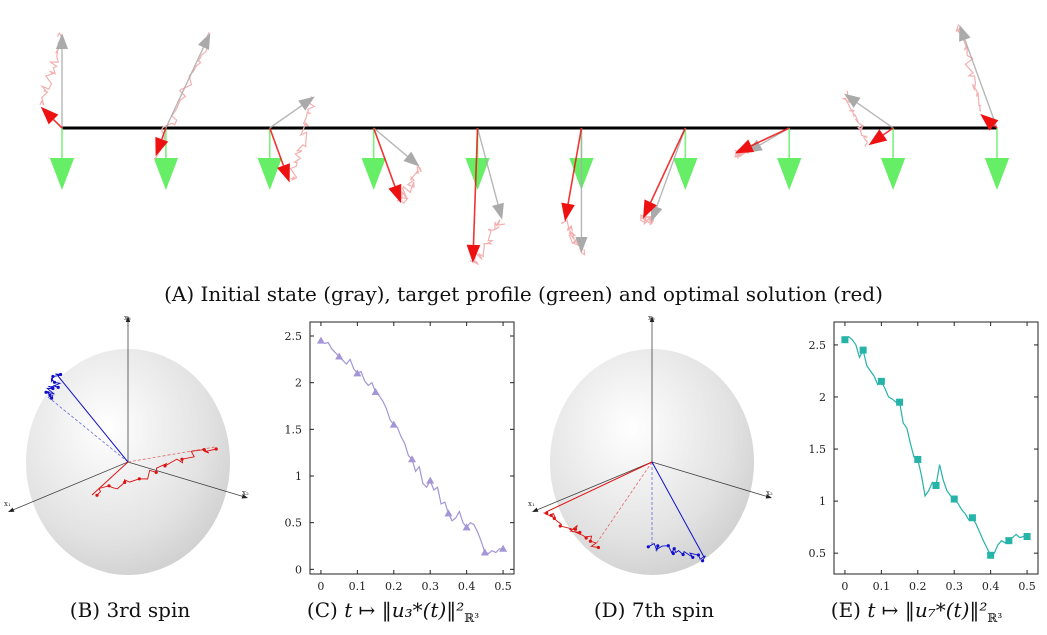 This screenshot has height=635, width=1047. Describe the element at coordinates (85, 610) in the screenshot. I see `caption-b-tag: (B)` at that location.